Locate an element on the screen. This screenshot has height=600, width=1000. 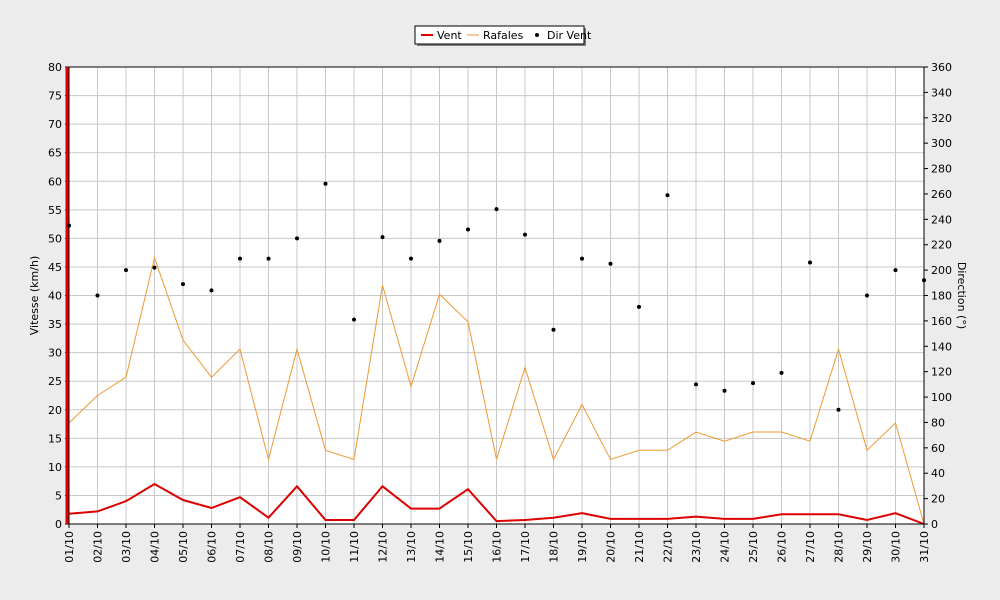
left-tick-label: 20 is located at coordinates (55, 410).